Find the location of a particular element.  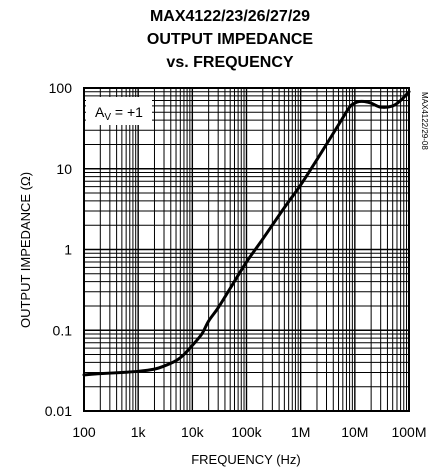

chart-title-line-3: vs. FREQUENCY is located at coordinates (229, 62).